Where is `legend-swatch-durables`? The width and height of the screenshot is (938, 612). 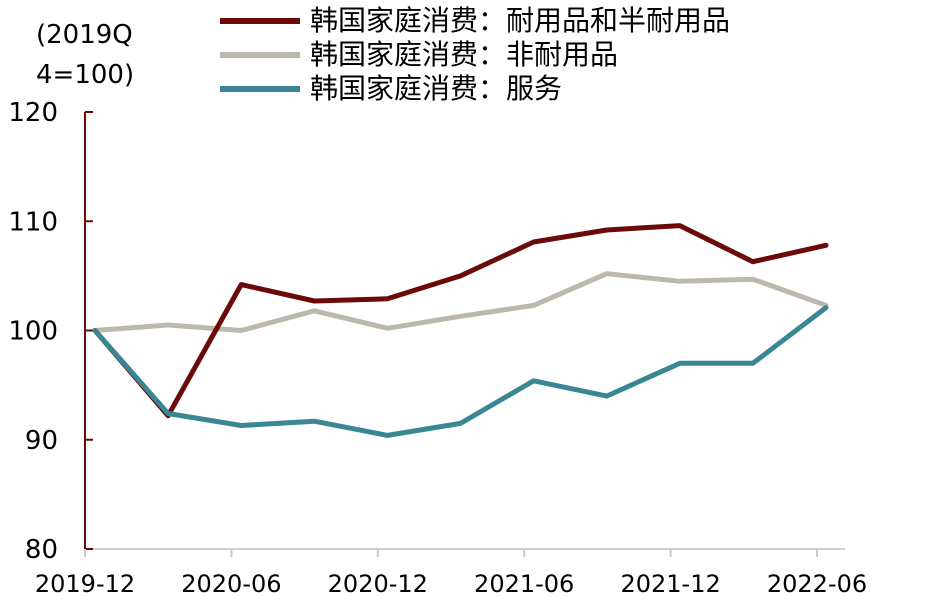 legend-swatch-durables is located at coordinates (260, 21).